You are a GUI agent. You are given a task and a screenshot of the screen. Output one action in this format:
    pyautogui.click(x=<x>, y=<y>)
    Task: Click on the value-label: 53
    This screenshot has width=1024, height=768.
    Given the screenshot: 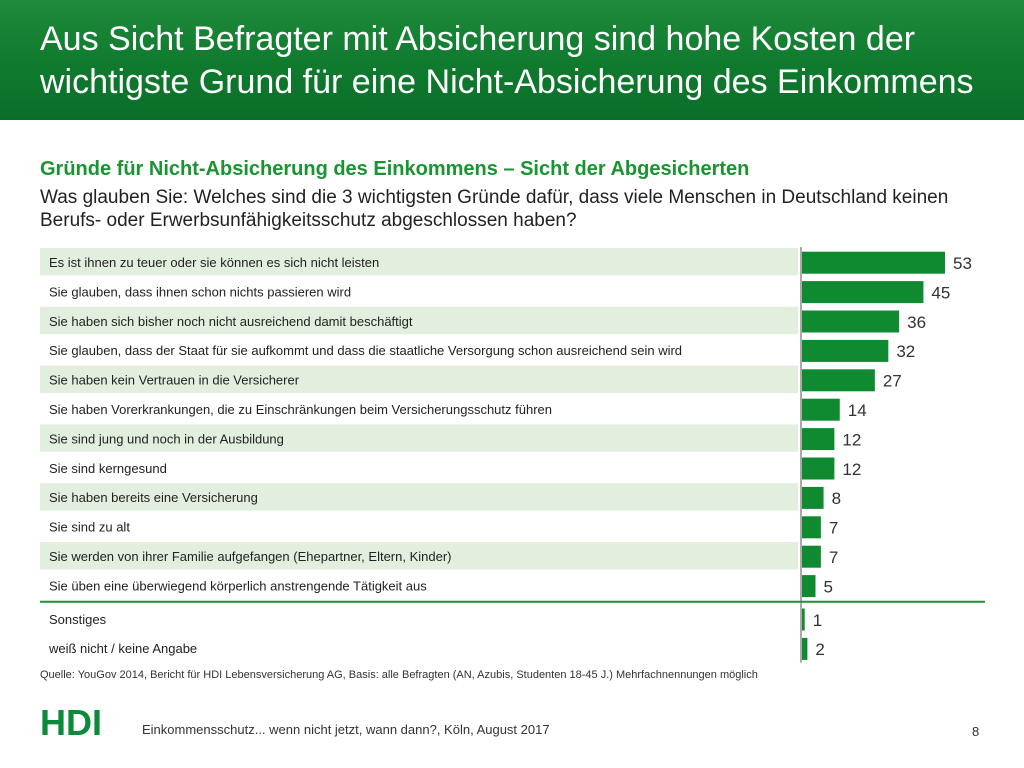 What is the action you would take?
    pyautogui.click(x=962, y=263)
    